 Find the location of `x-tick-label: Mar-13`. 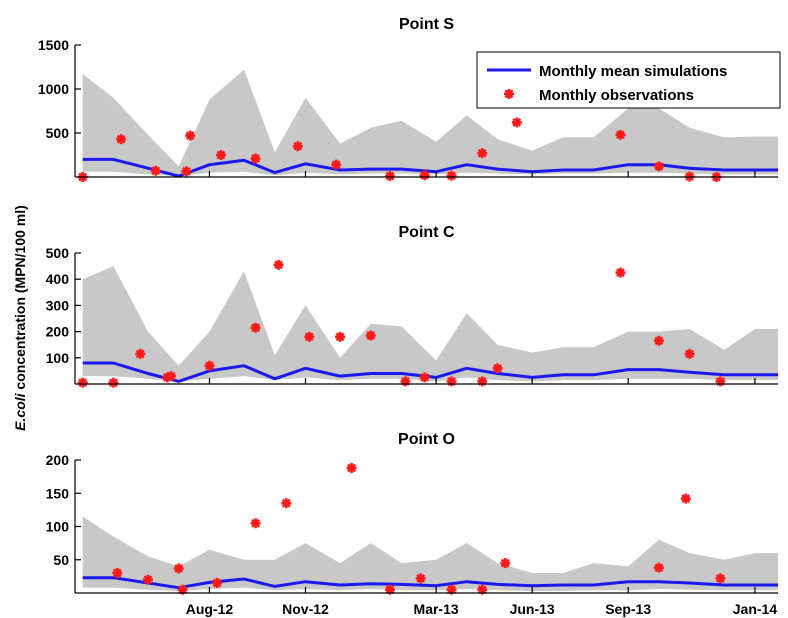

x-tick-label: Mar-13 is located at coordinates (436, 609).